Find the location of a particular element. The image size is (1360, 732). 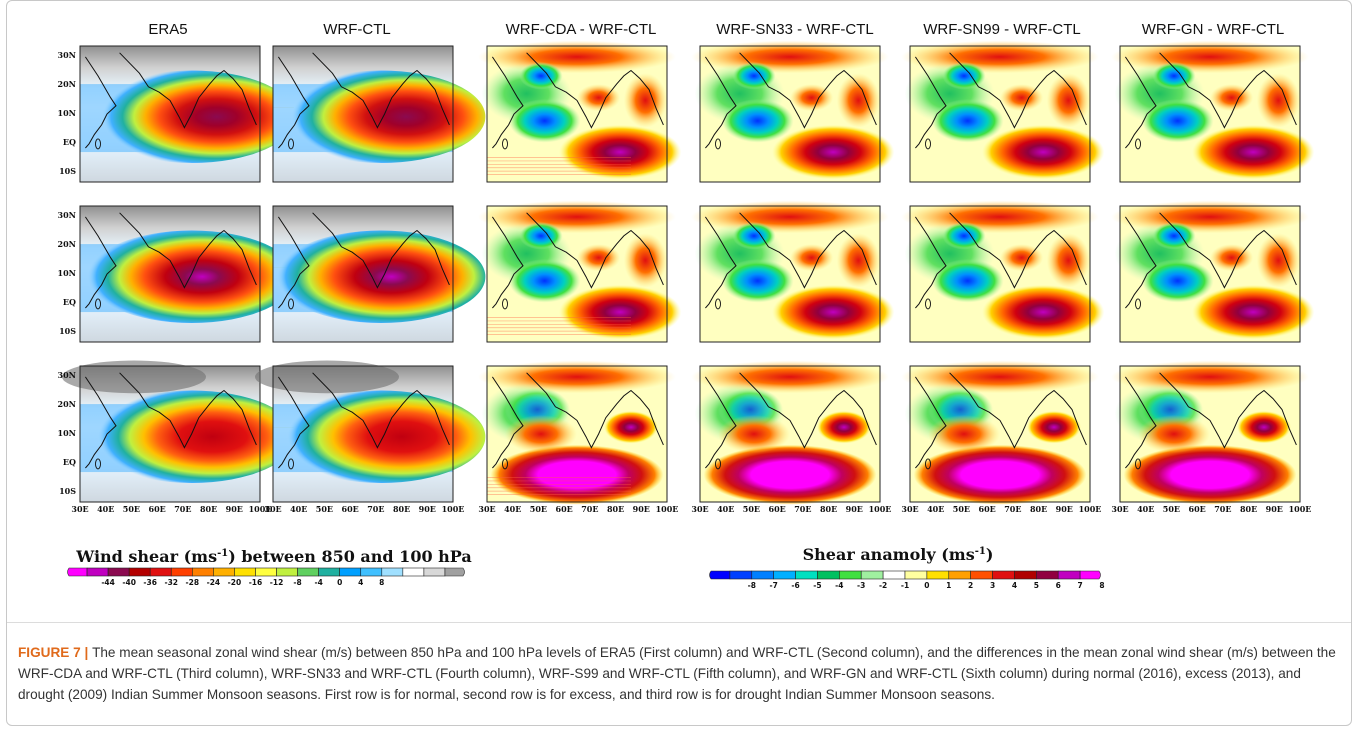

column-title-1: ERA5 is located at coordinates (167, 29).